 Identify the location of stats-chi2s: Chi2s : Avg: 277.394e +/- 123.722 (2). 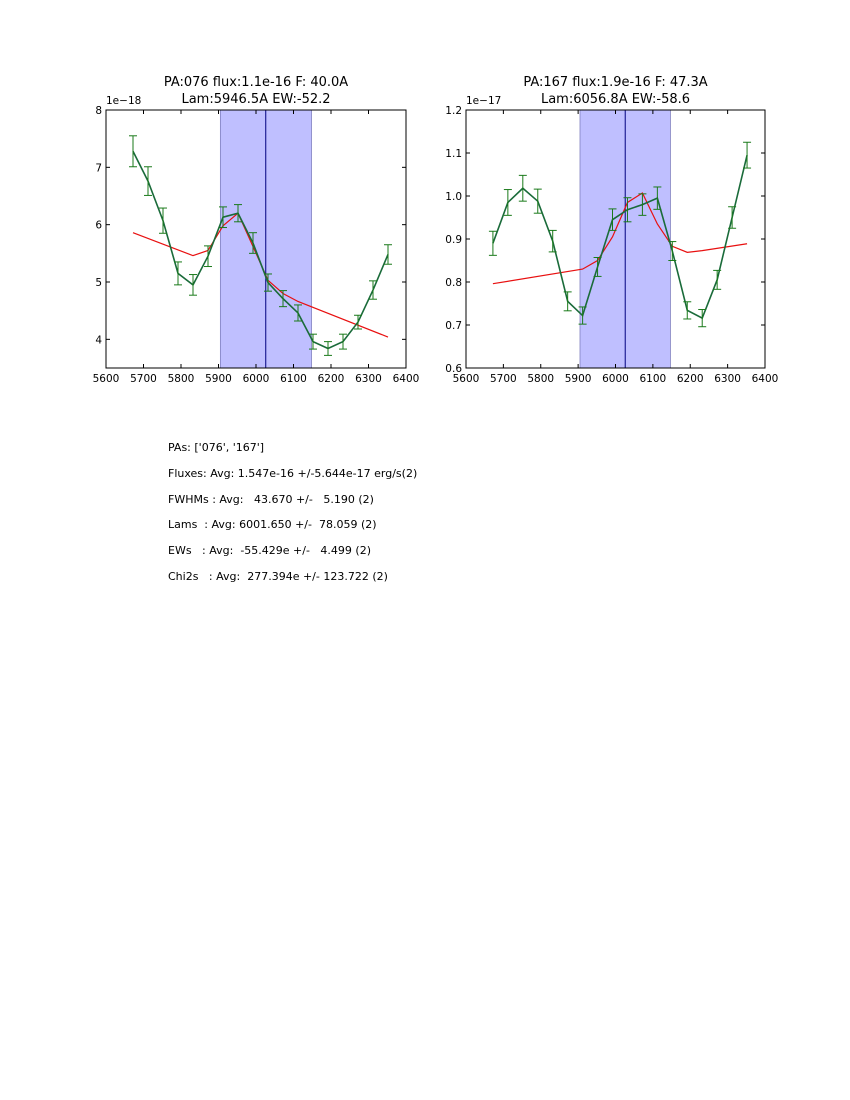
(278, 576).